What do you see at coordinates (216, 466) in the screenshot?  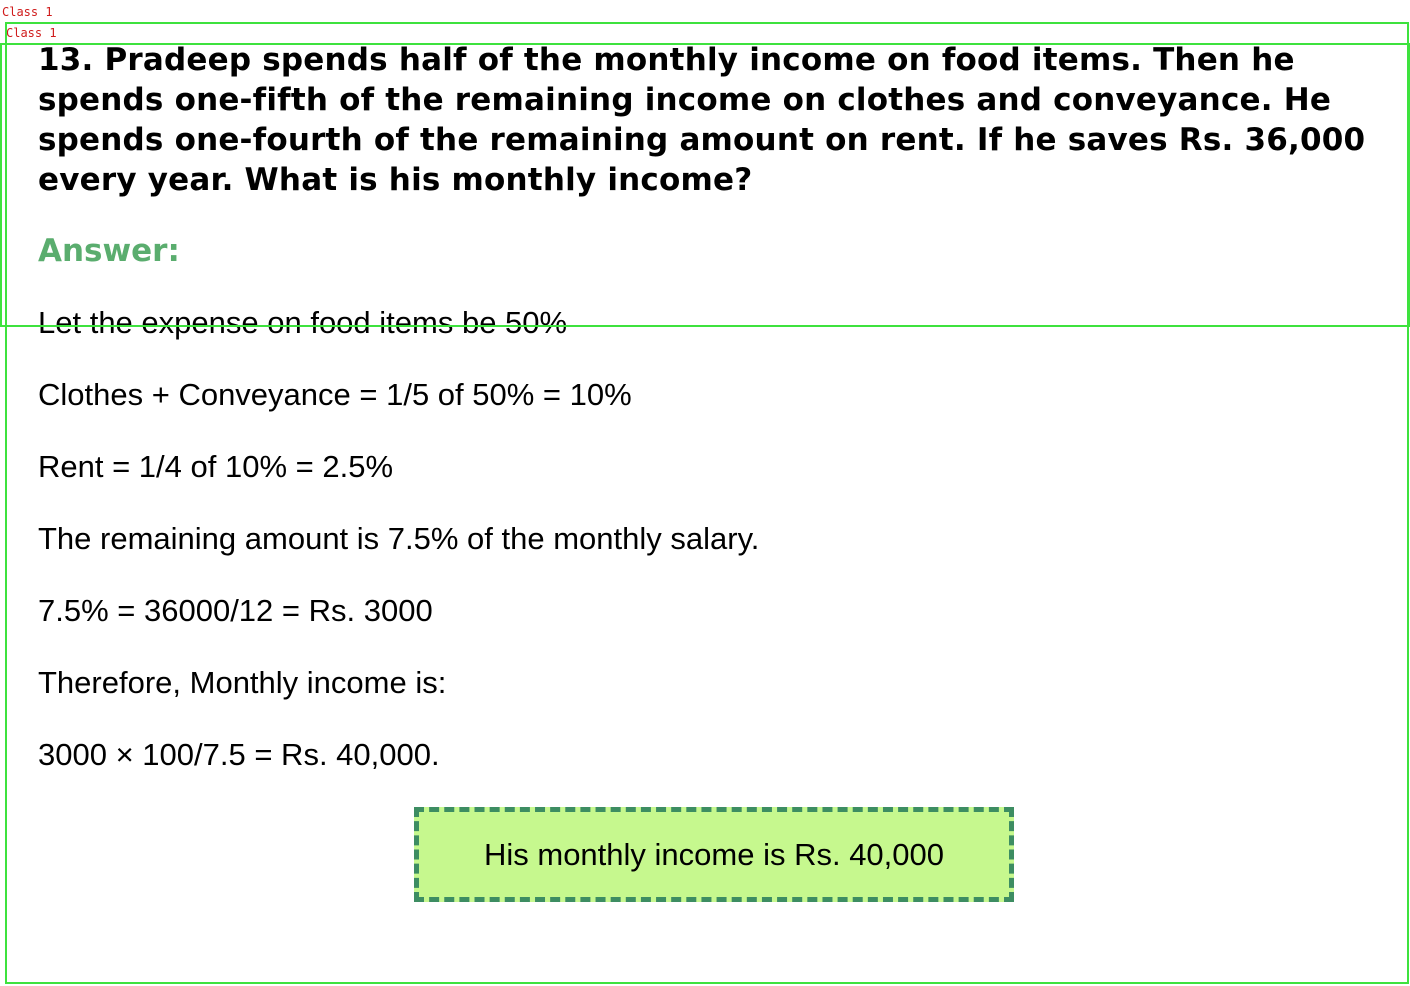 I see `solution-line: Rent = 1/4 of 10% = 2.5%` at bounding box center [216, 466].